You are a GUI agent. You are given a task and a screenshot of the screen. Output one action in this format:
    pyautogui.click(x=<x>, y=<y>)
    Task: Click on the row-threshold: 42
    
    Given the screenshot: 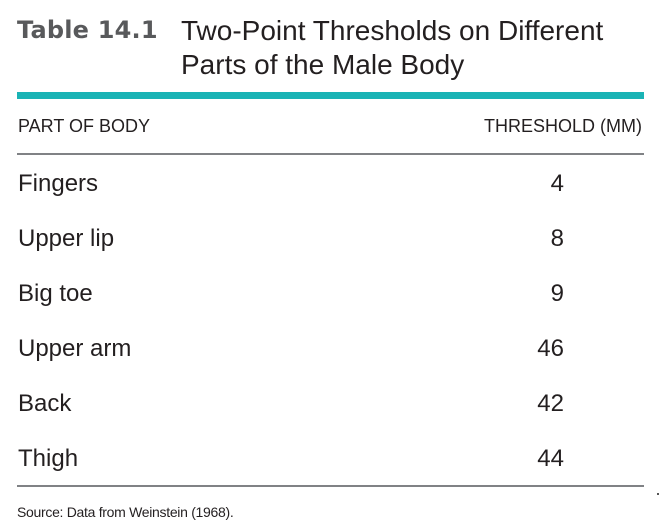 What is the action you would take?
    pyautogui.click(x=550, y=403)
    